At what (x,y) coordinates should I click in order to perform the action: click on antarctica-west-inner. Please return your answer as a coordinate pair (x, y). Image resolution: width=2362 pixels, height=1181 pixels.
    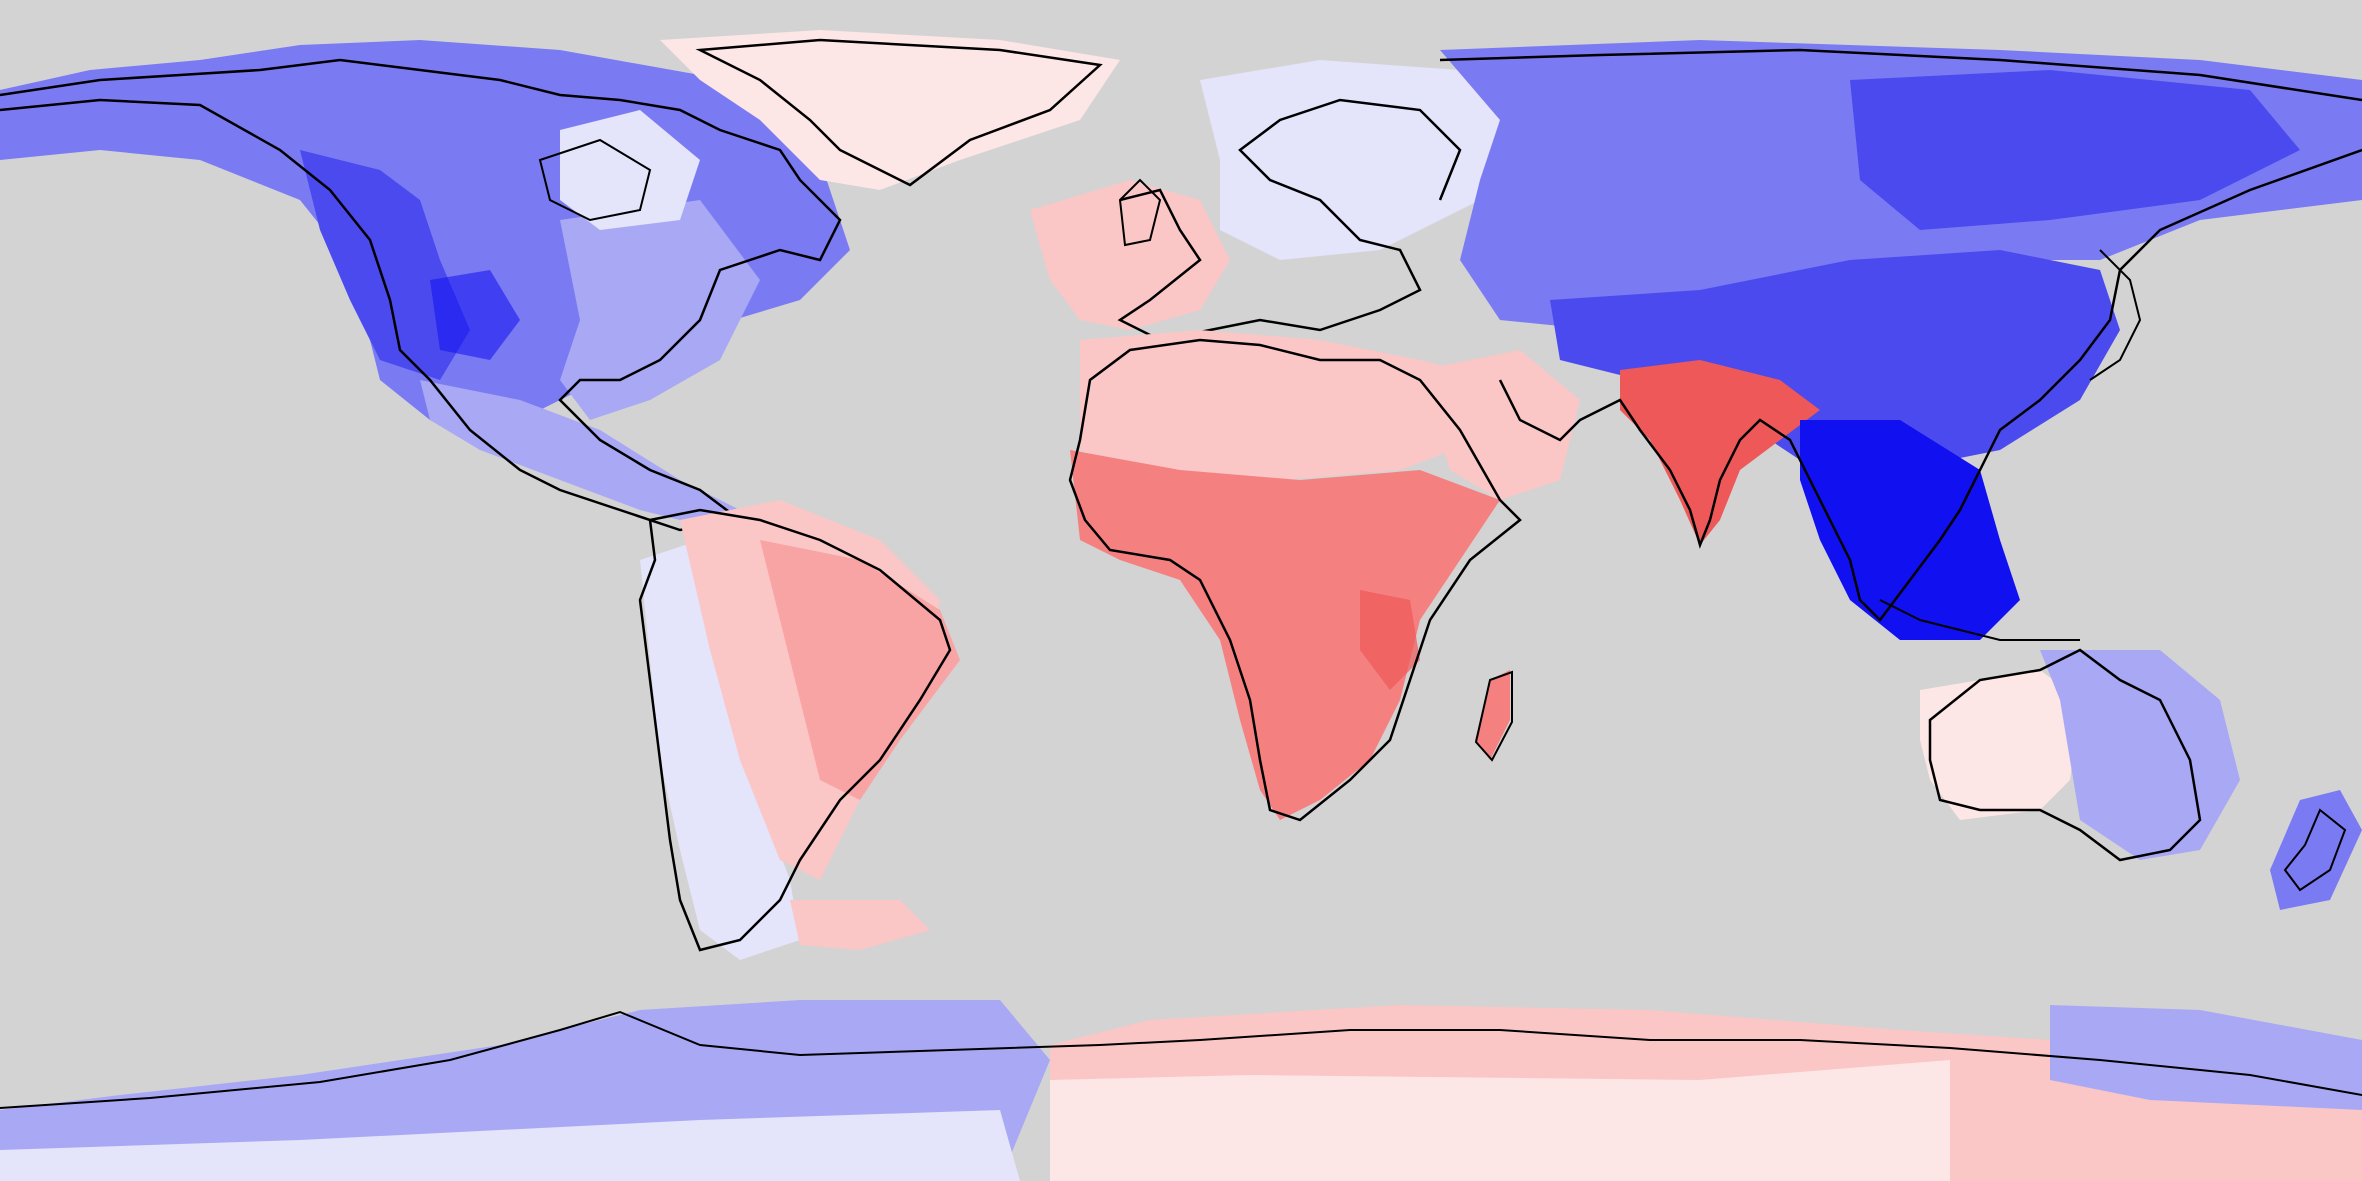
    Looking at the image, I should click on (510, 1145).